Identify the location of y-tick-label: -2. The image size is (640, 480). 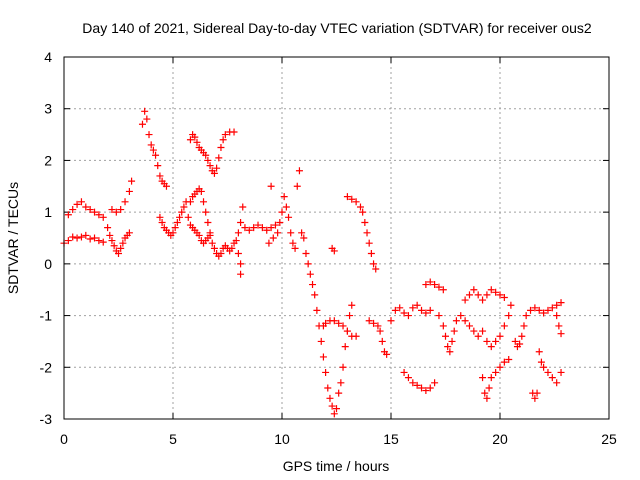
(46, 367).